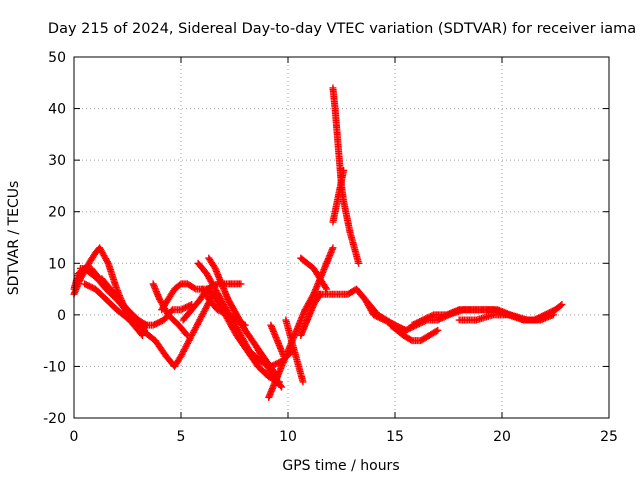  What do you see at coordinates (57, 110) in the screenshot?
I see `y-tick-label: 40` at bounding box center [57, 110].